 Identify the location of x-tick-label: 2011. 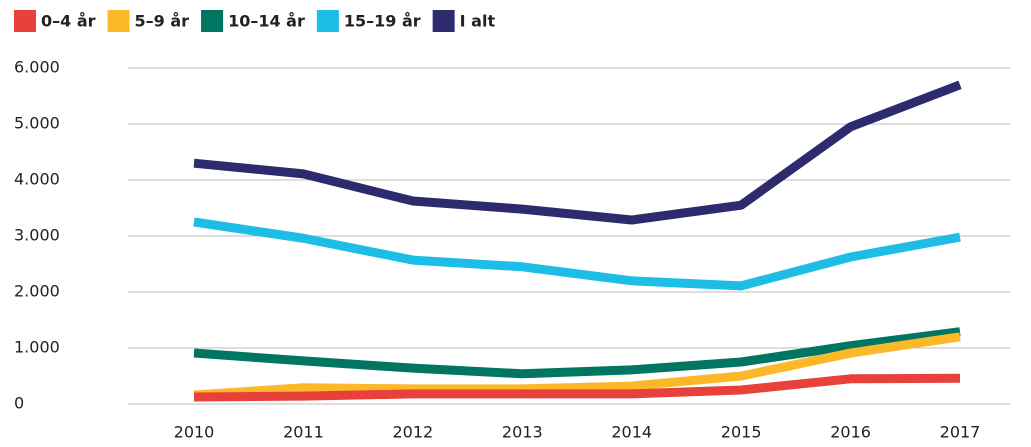
(303, 432).